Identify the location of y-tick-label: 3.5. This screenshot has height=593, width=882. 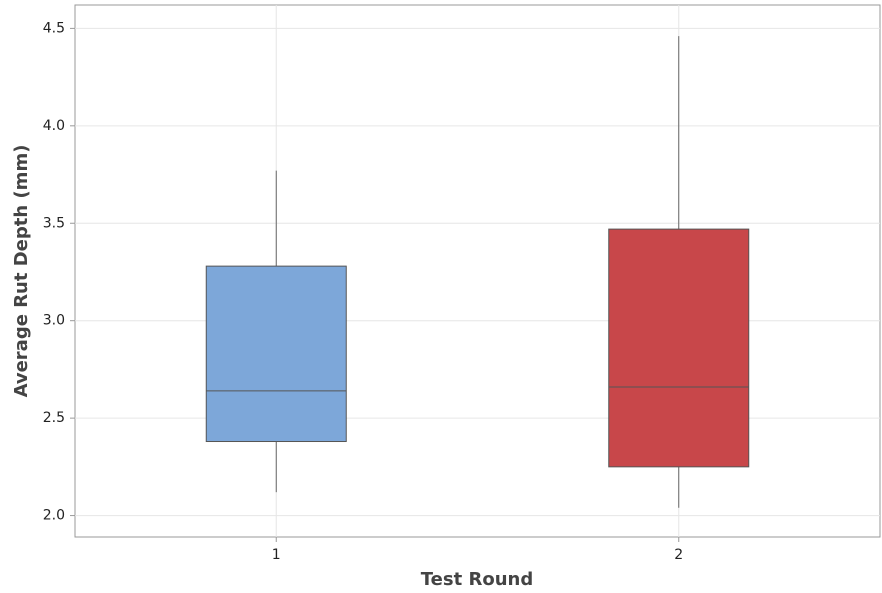
(54, 223).